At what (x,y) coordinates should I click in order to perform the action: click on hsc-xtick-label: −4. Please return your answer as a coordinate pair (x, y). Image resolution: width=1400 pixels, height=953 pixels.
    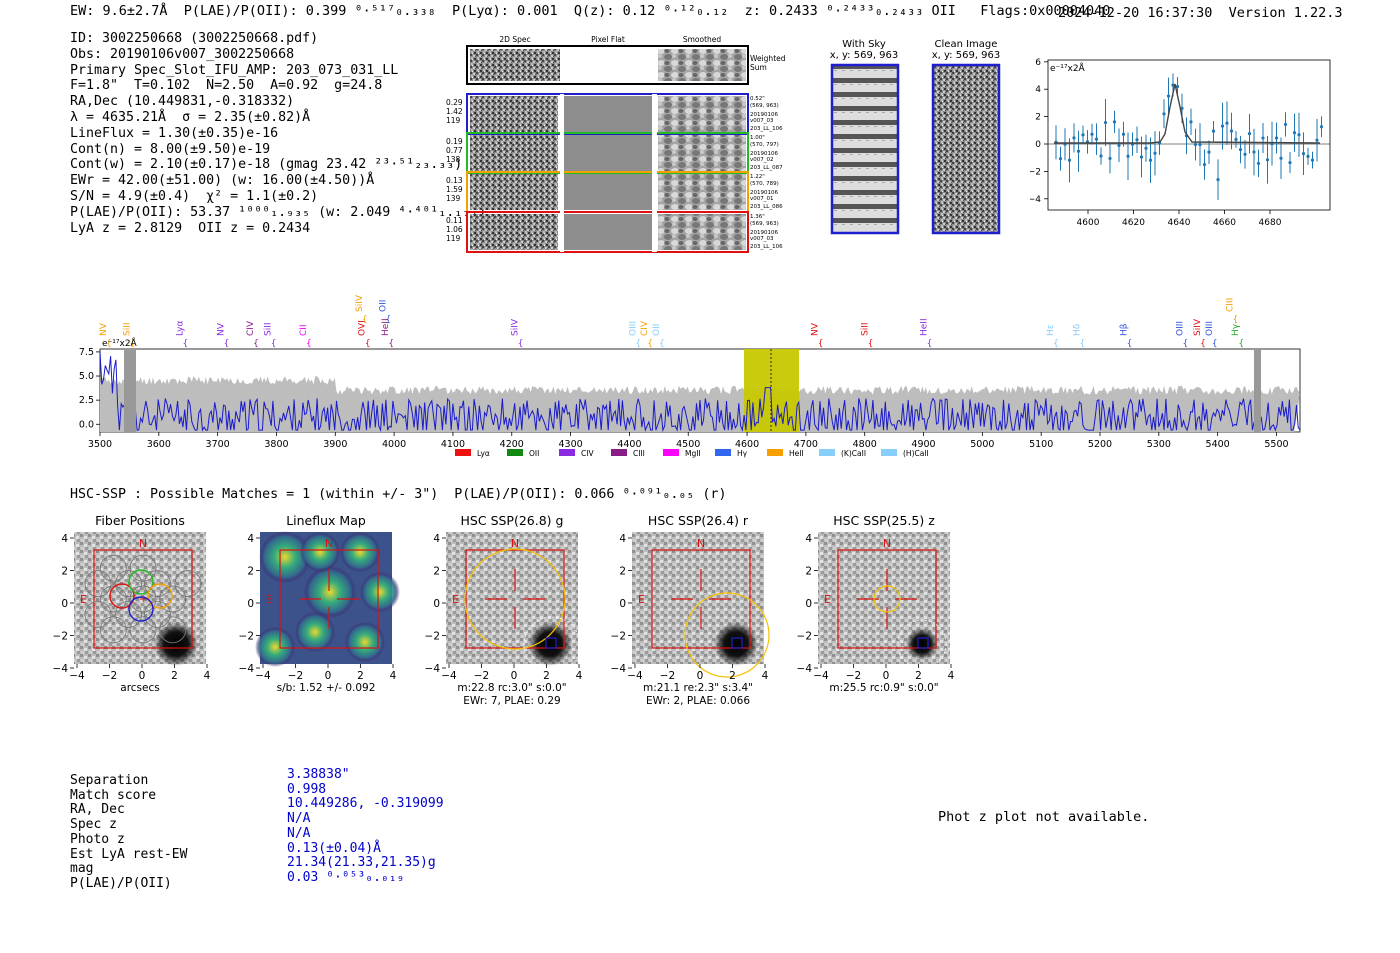
    Looking at the image, I should click on (635, 676).